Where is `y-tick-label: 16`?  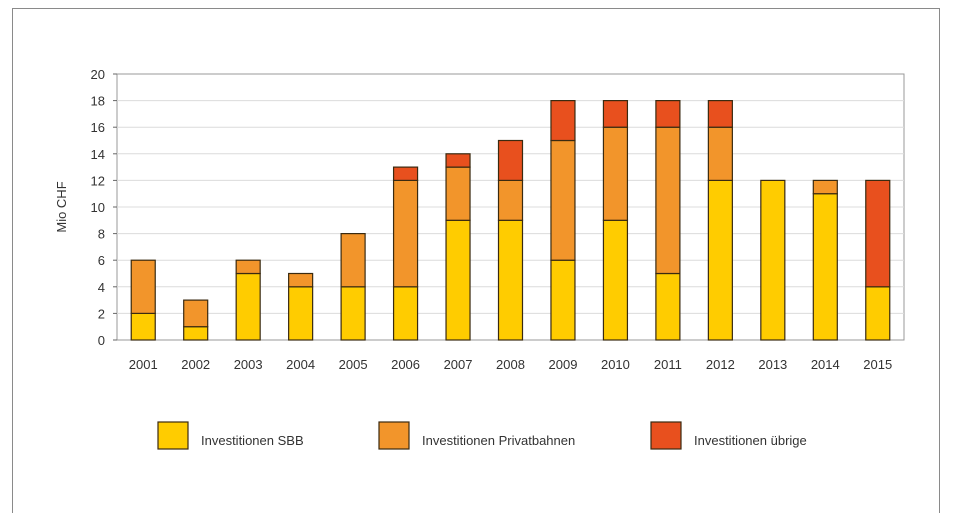 y-tick-label: 16 is located at coordinates (98, 127).